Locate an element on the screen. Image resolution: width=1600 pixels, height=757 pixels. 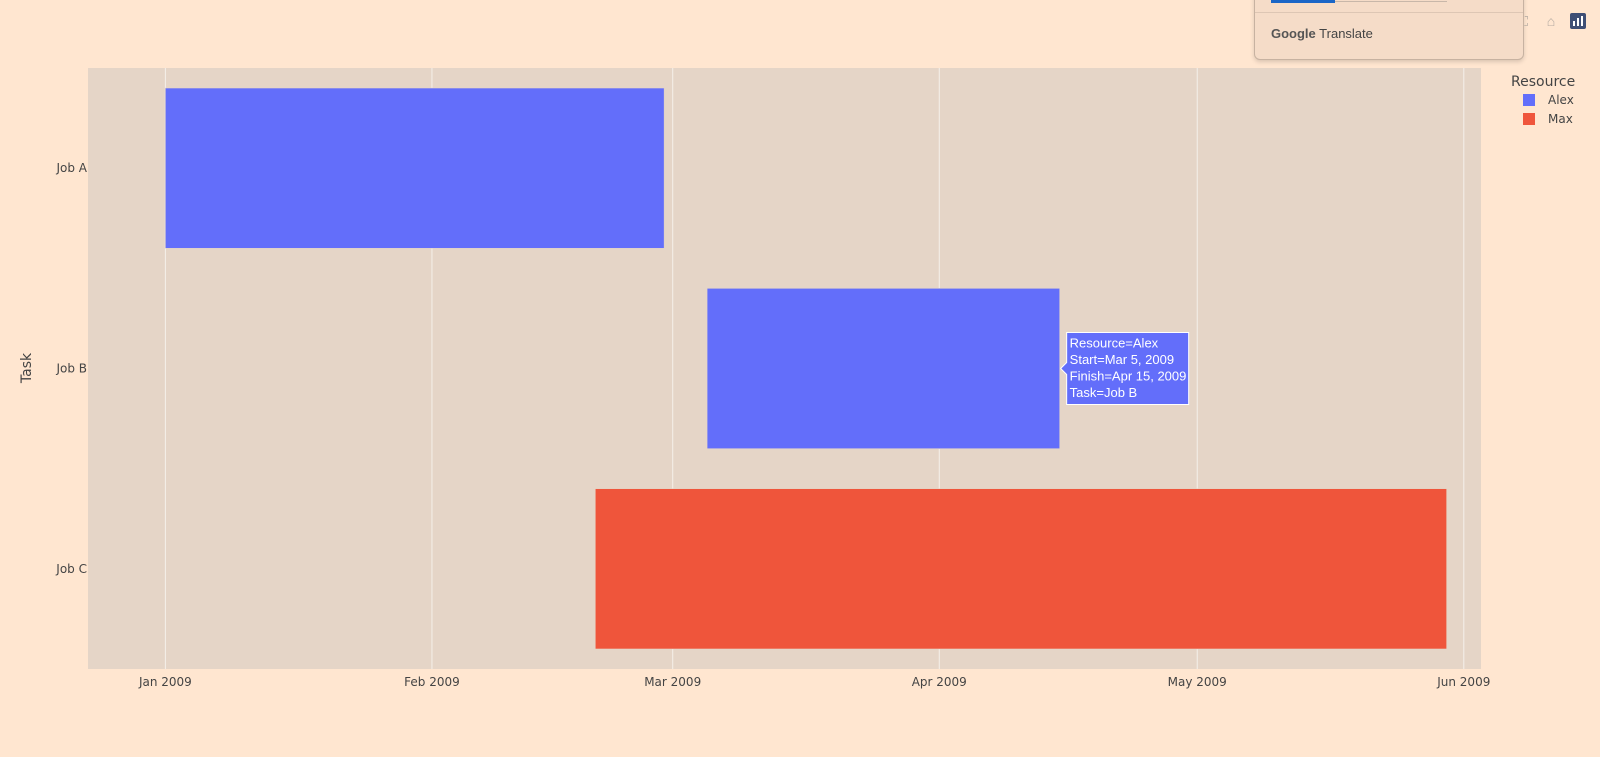
legend: Resource Alex Max is located at coordinates (1543, 100).